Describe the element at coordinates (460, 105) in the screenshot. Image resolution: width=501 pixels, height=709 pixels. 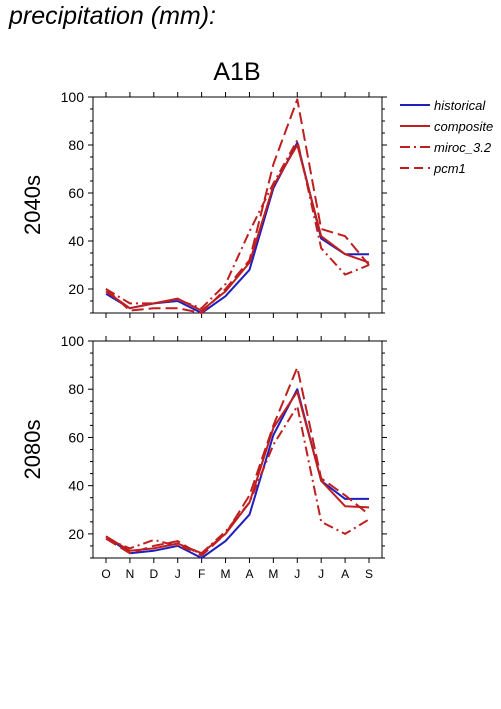
I see `legend-label: historical` at that location.